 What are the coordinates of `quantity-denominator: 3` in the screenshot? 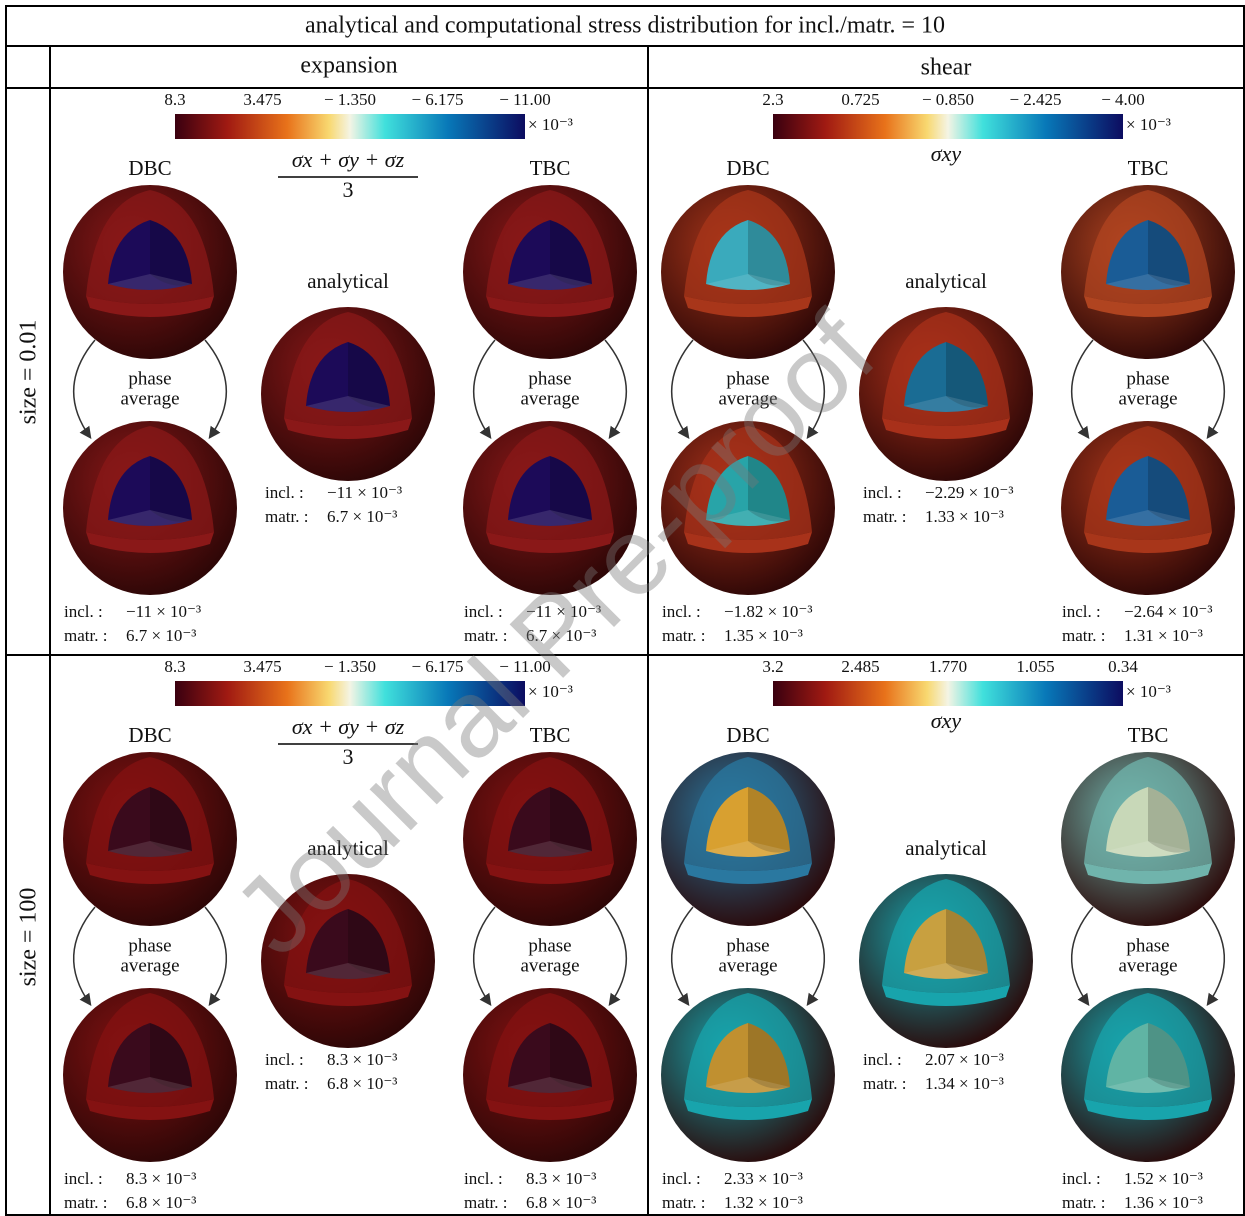 It's located at (348, 189).